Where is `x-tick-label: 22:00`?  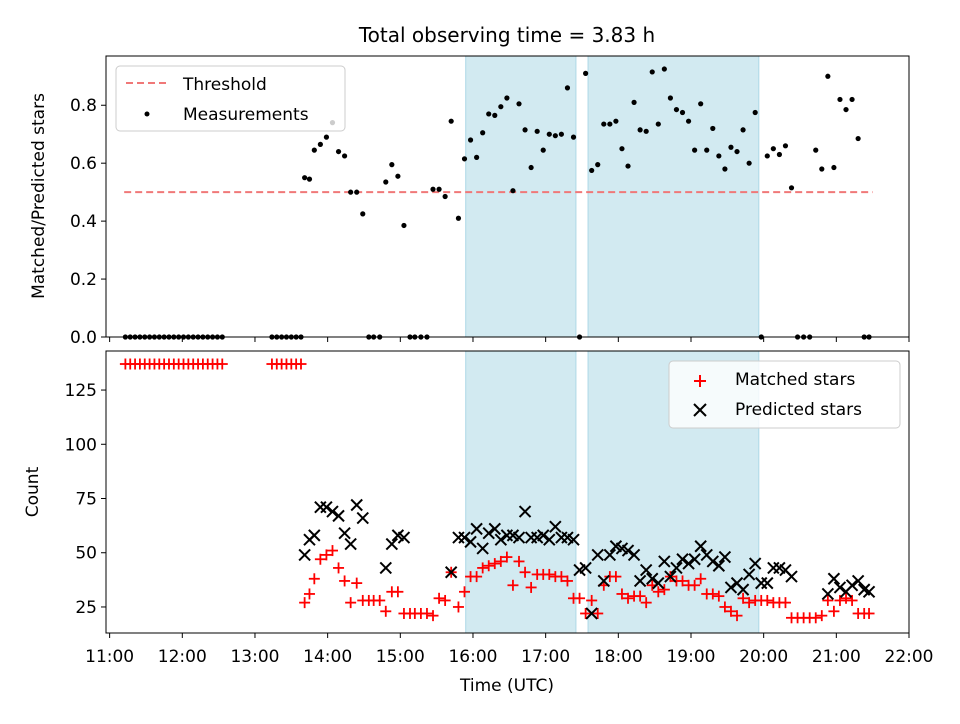 x-tick-label: 22:00 is located at coordinates (909, 657).